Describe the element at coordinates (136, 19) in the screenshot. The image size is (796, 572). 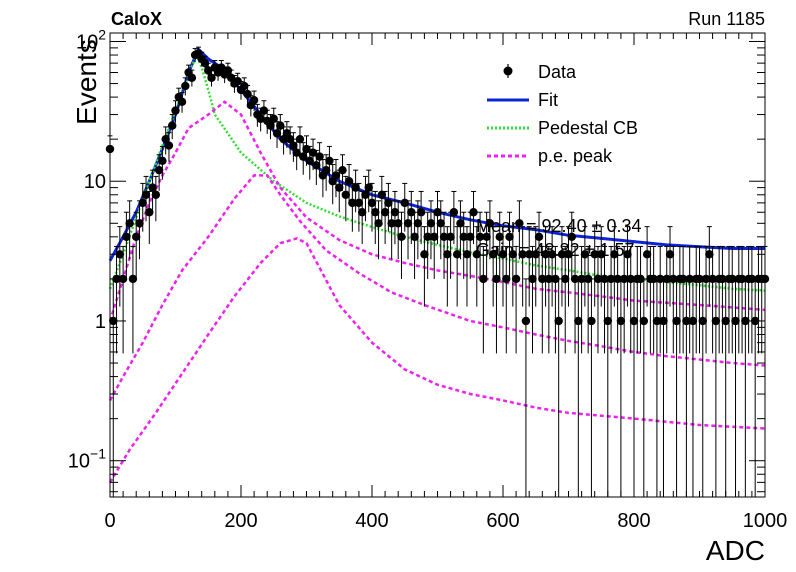
I see `experiment-label: CaloX` at that location.